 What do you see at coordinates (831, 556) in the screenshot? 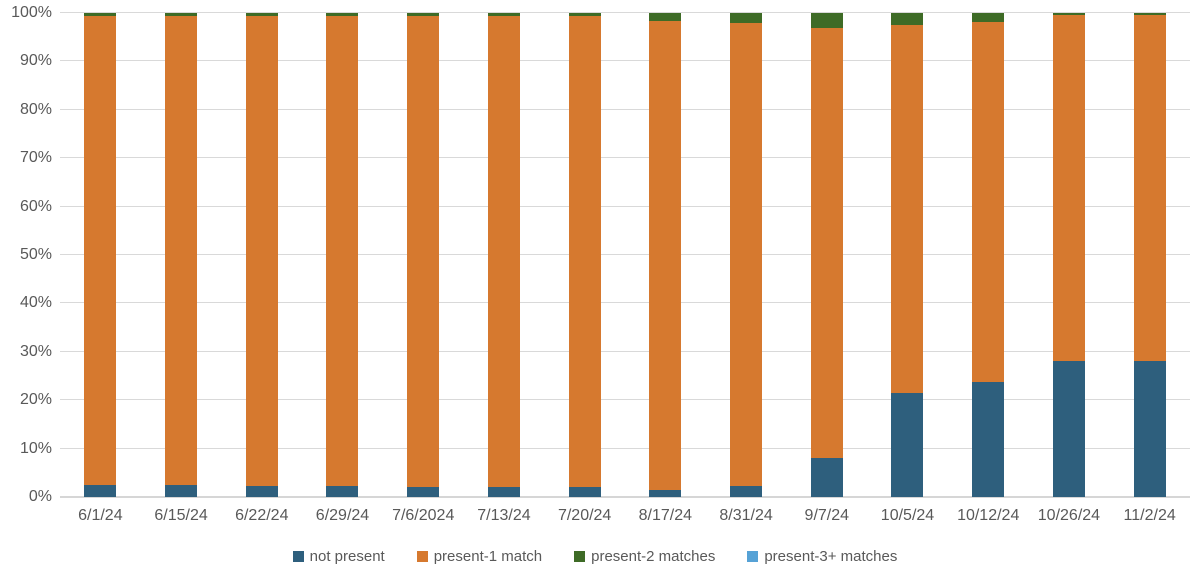
I see `legend-label: present-3+ matches` at bounding box center [831, 556].